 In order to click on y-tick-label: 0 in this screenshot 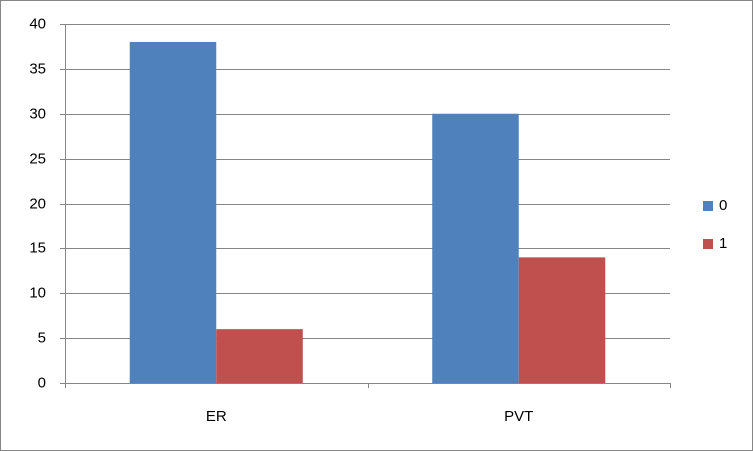, I will do `click(42, 382)`.